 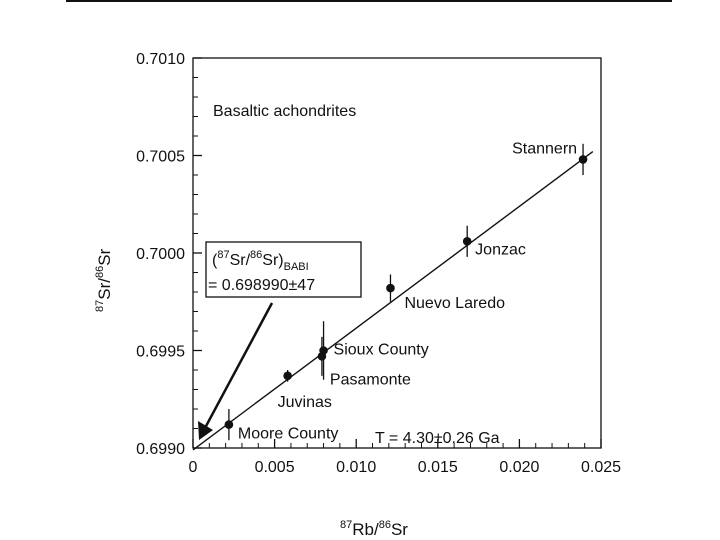 What do you see at coordinates (437, 438) in the screenshot?
I see `age-annotation: T = 4.30±0.26 Ga` at bounding box center [437, 438].